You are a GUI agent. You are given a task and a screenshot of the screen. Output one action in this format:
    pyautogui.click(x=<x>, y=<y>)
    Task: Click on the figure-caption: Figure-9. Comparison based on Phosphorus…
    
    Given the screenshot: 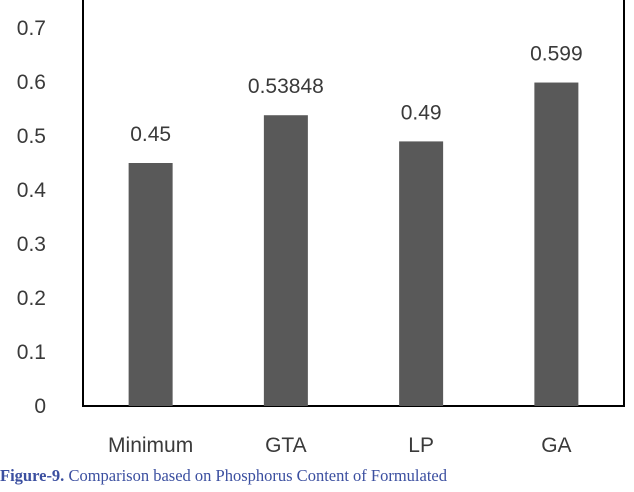 What is the action you would take?
    pyautogui.click(x=317, y=476)
    